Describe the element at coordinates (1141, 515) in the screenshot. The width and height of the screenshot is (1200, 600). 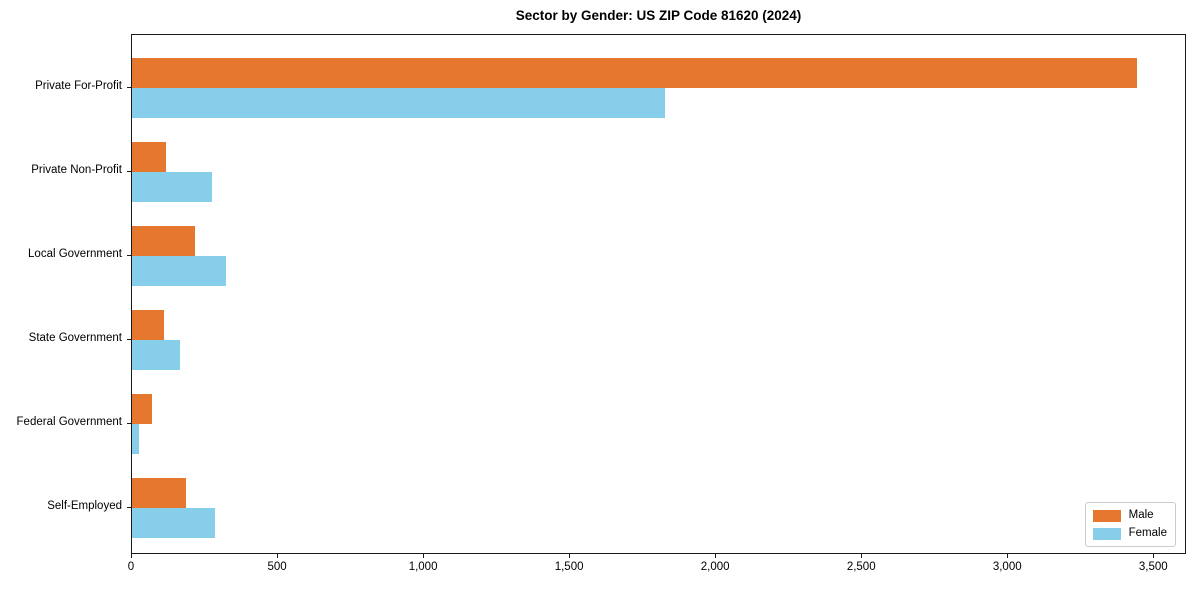
I see `legend-label-male: Male` at that location.